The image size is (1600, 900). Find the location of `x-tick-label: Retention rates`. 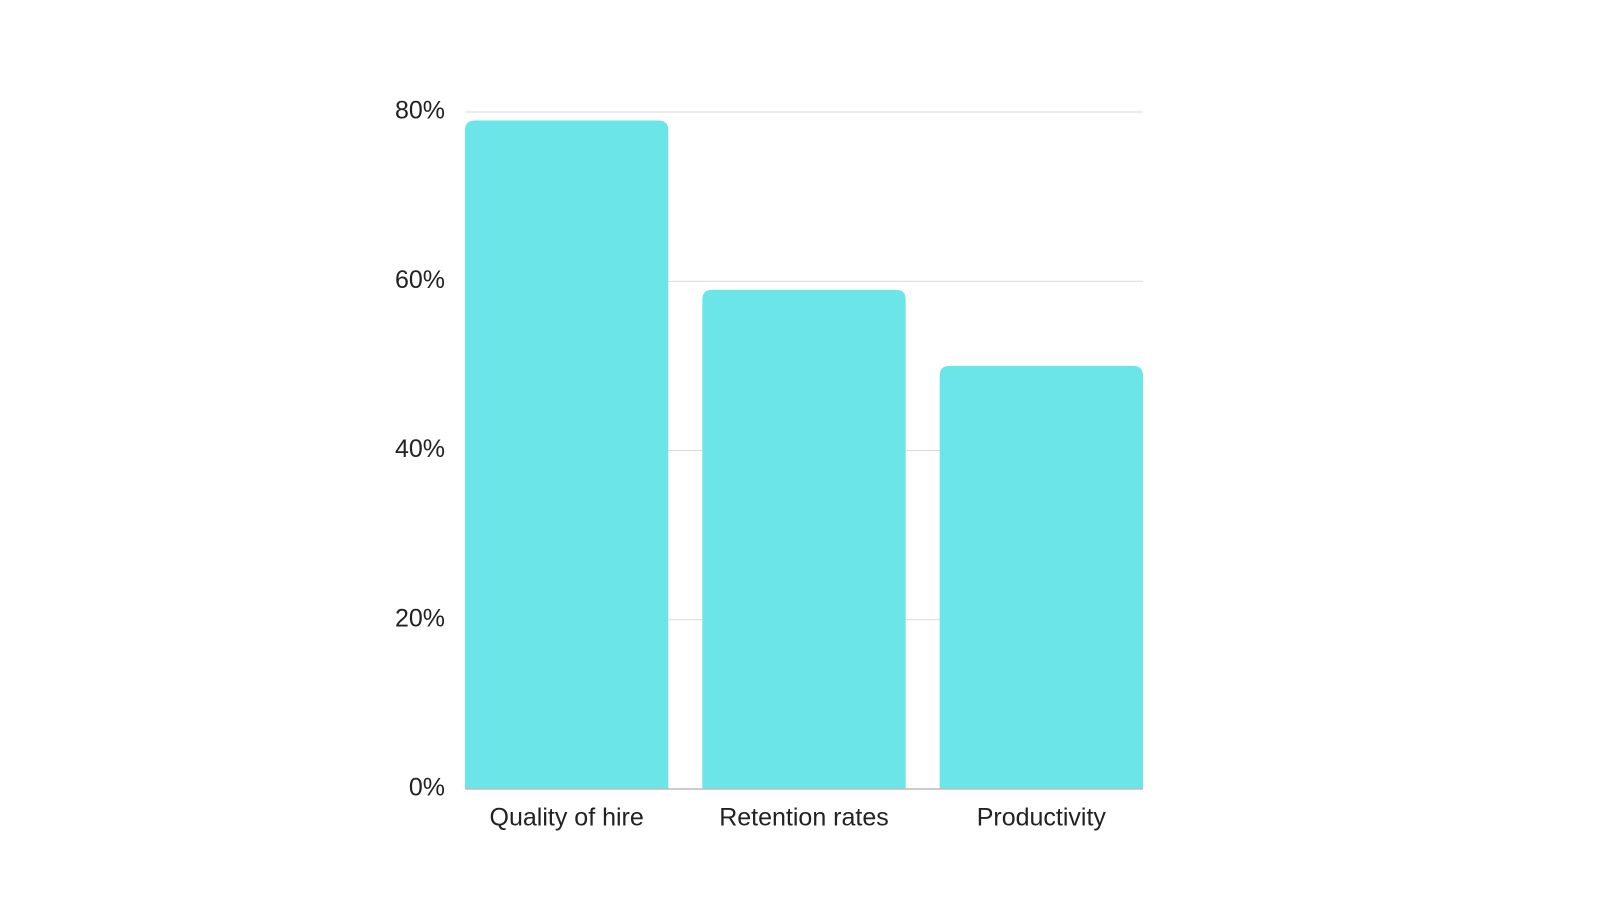

x-tick-label: Retention rates is located at coordinates (804, 818).